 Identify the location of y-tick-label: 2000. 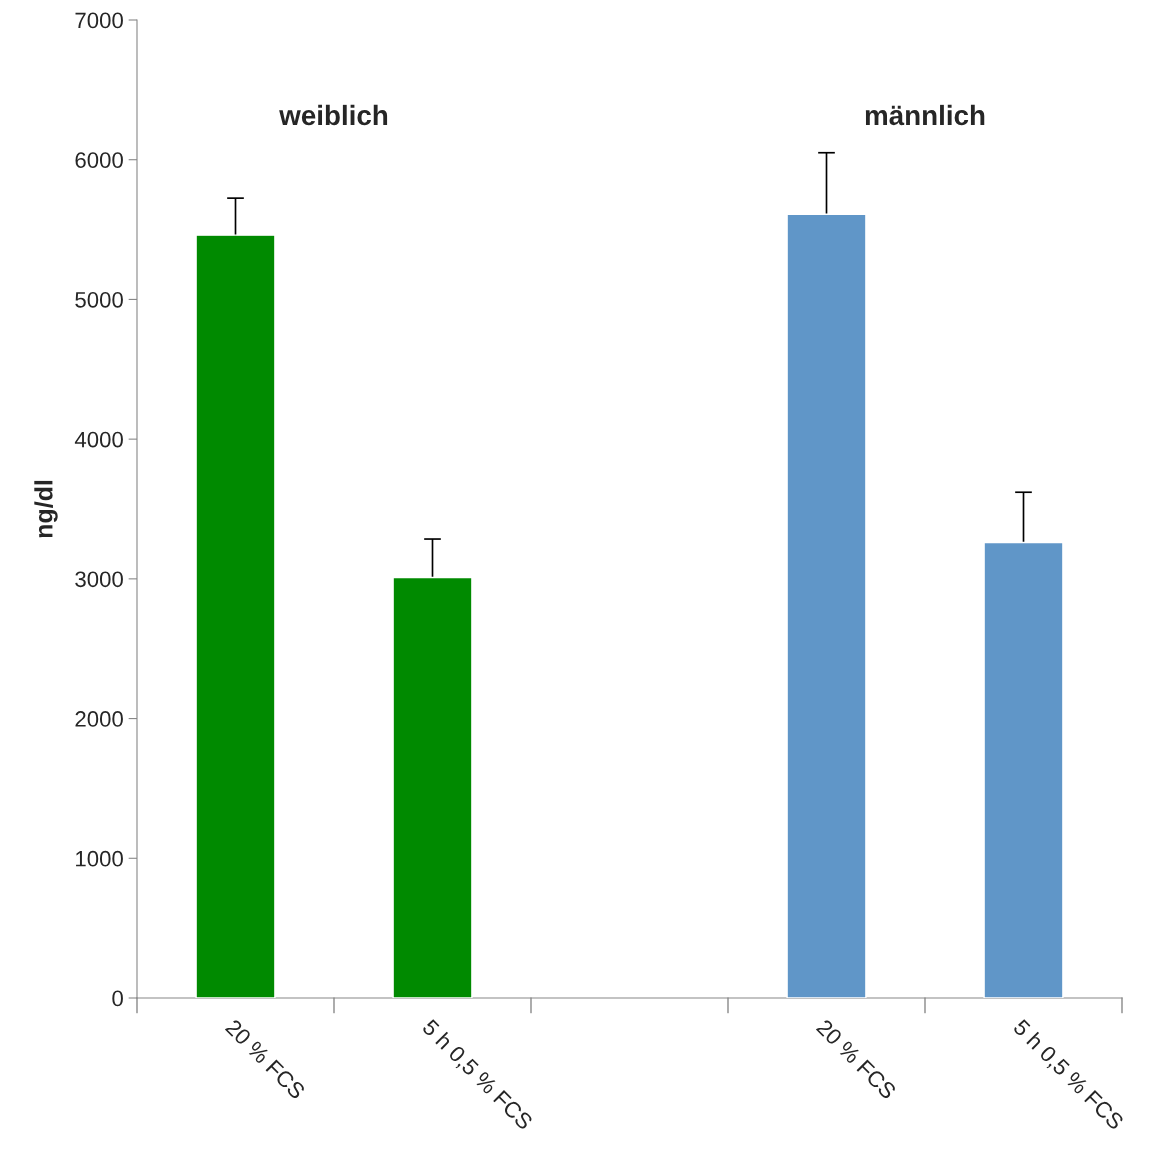
(99, 719).